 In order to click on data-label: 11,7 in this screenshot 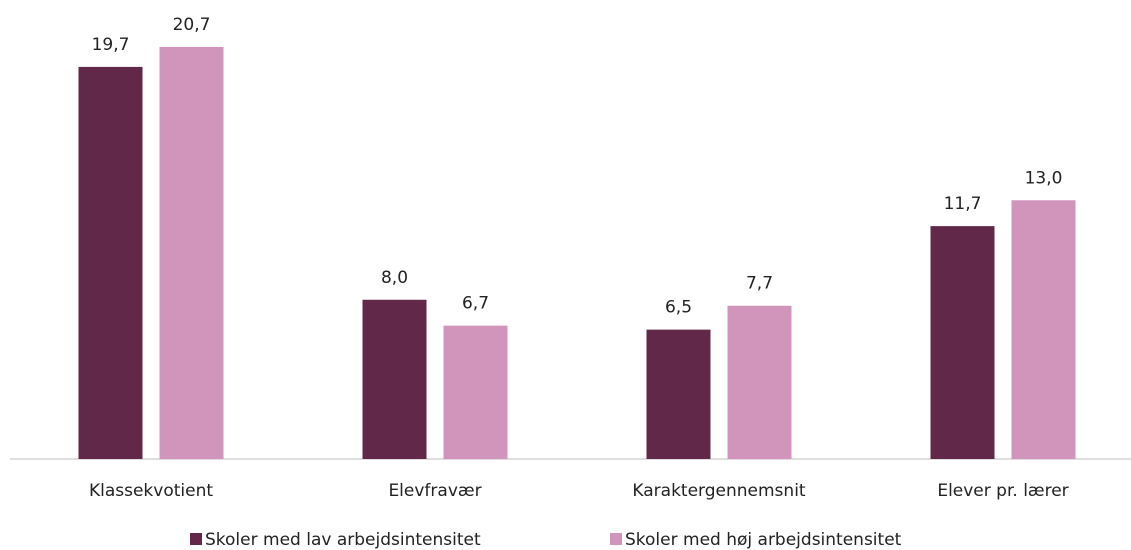, I will do `click(963, 204)`.